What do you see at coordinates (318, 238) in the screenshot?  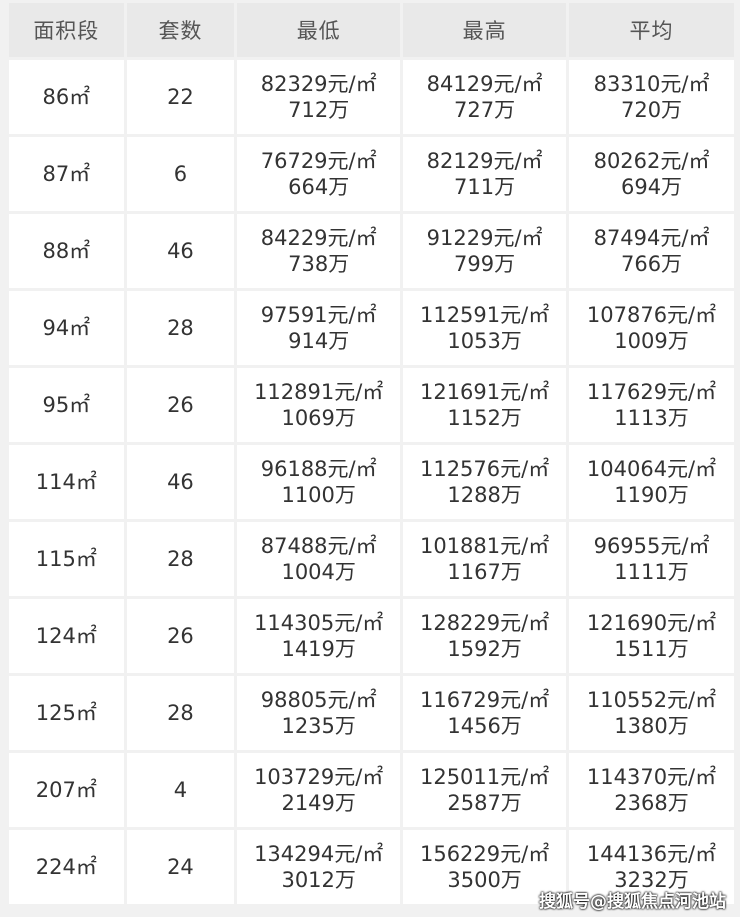 I see `min-cell-min-price: 84229元/㎡` at bounding box center [318, 238].